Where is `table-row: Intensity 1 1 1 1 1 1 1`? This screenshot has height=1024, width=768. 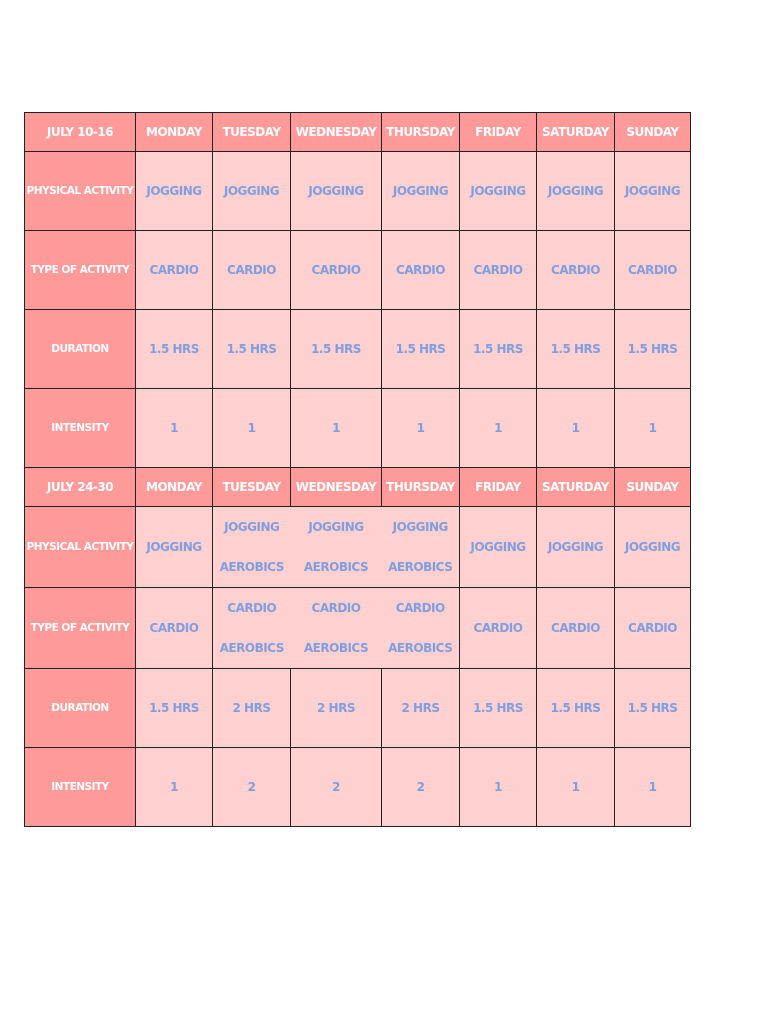
table-row: Intensity 1 1 1 1 1 1 1 is located at coordinates (357, 428).